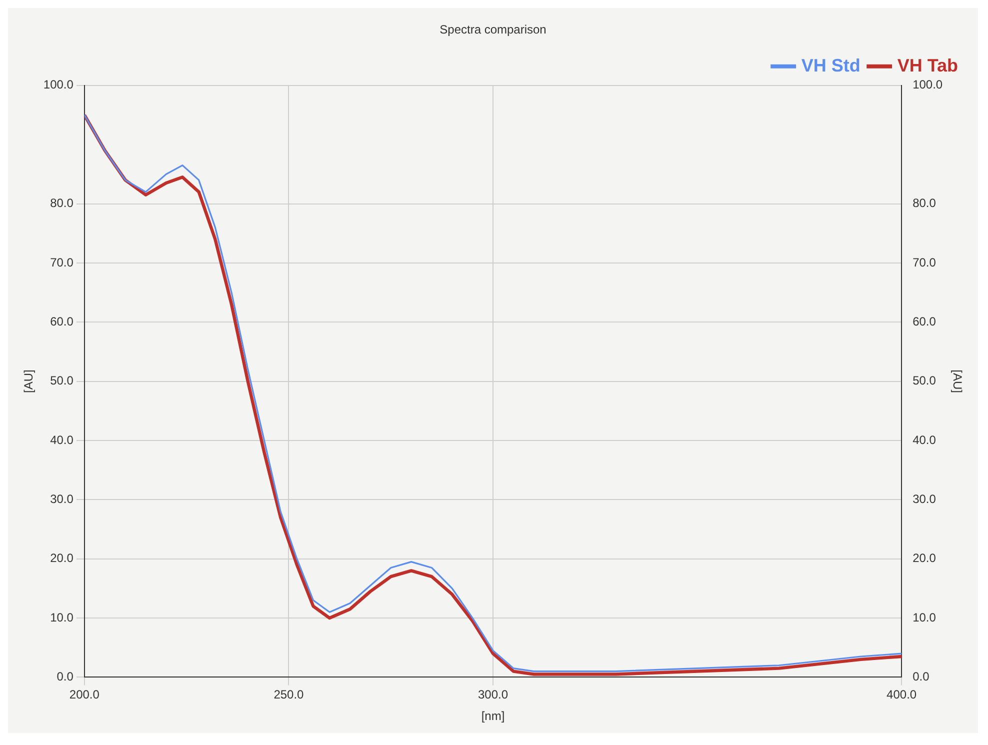 This screenshot has width=988, height=745. I want to click on y2-tick-label: 80.0, so click(924, 203).